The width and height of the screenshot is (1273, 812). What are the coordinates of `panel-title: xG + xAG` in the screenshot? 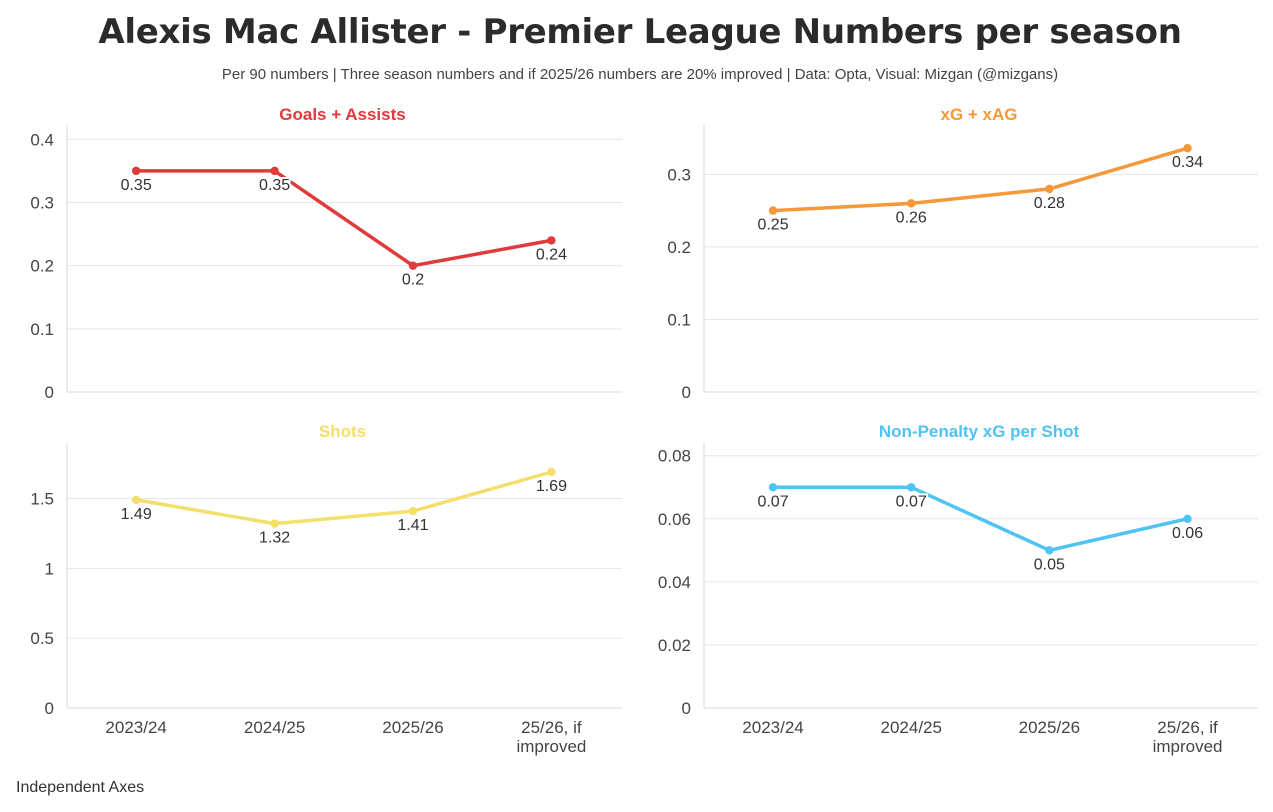 It's located at (978, 114).